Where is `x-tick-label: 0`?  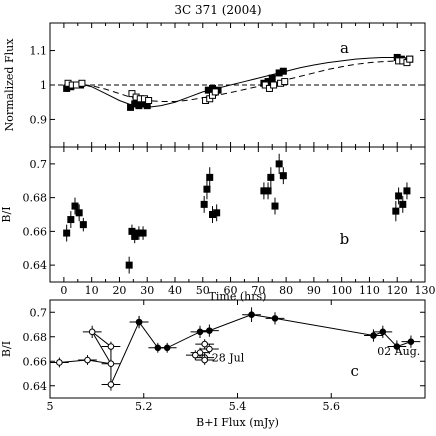 x-tick-label: 0 is located at coordinates (63, 290).